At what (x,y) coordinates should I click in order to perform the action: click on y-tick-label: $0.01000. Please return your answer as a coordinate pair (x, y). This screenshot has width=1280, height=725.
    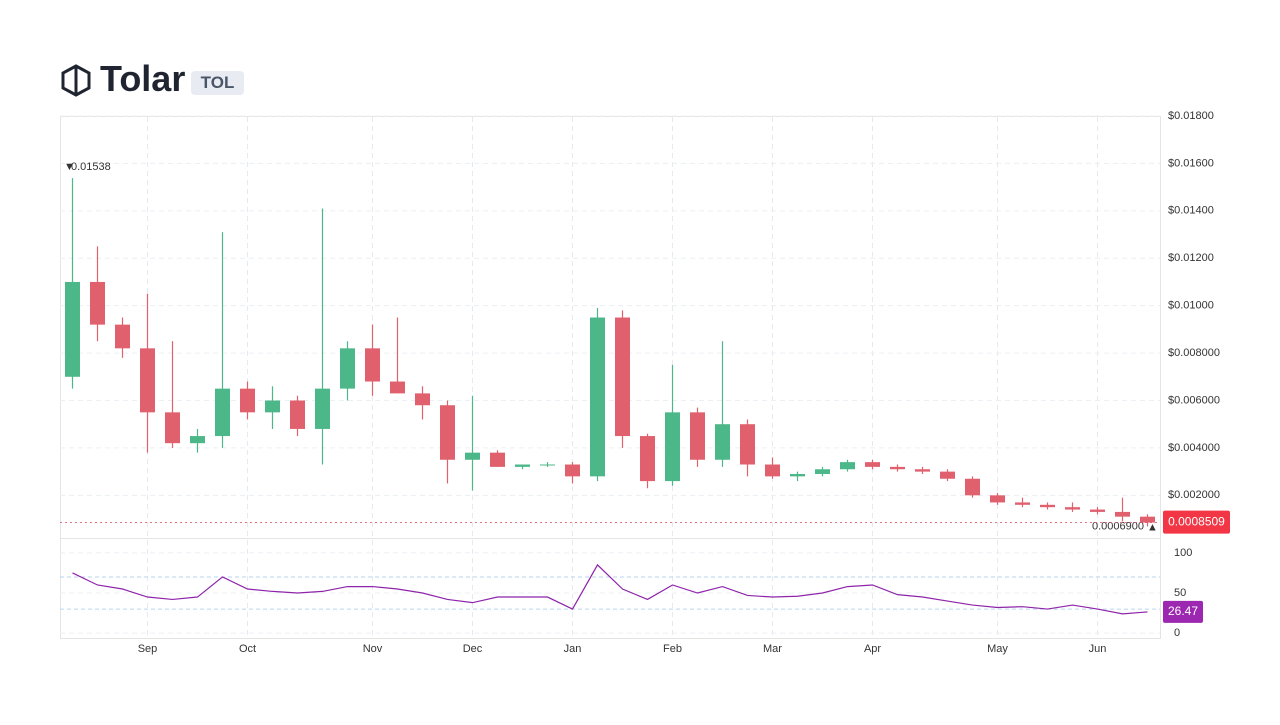
    Looking at the image, I should click on (1191, 306).